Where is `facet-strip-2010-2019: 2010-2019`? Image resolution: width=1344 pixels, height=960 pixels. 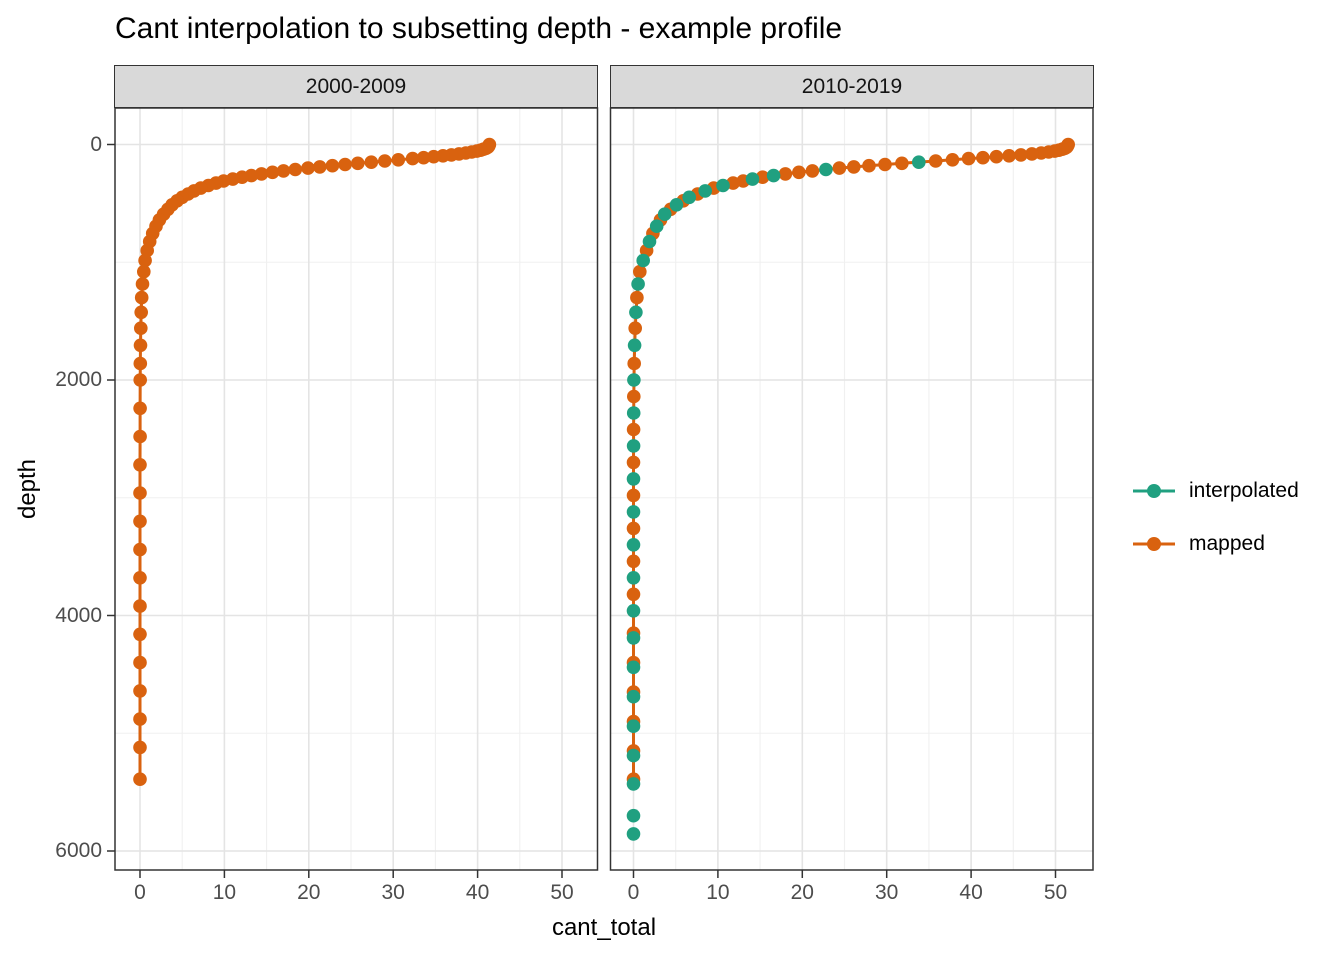
facet-strip-2010-2019: 2010-2019 is located at coordinates (852, 86).